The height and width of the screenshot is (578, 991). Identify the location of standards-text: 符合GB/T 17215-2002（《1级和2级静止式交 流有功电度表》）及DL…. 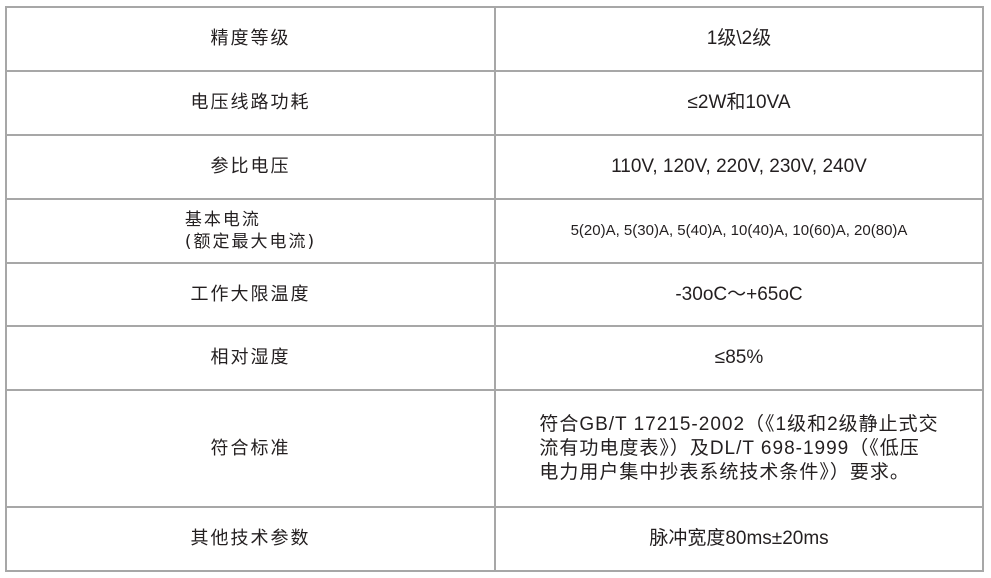
(738, 449).